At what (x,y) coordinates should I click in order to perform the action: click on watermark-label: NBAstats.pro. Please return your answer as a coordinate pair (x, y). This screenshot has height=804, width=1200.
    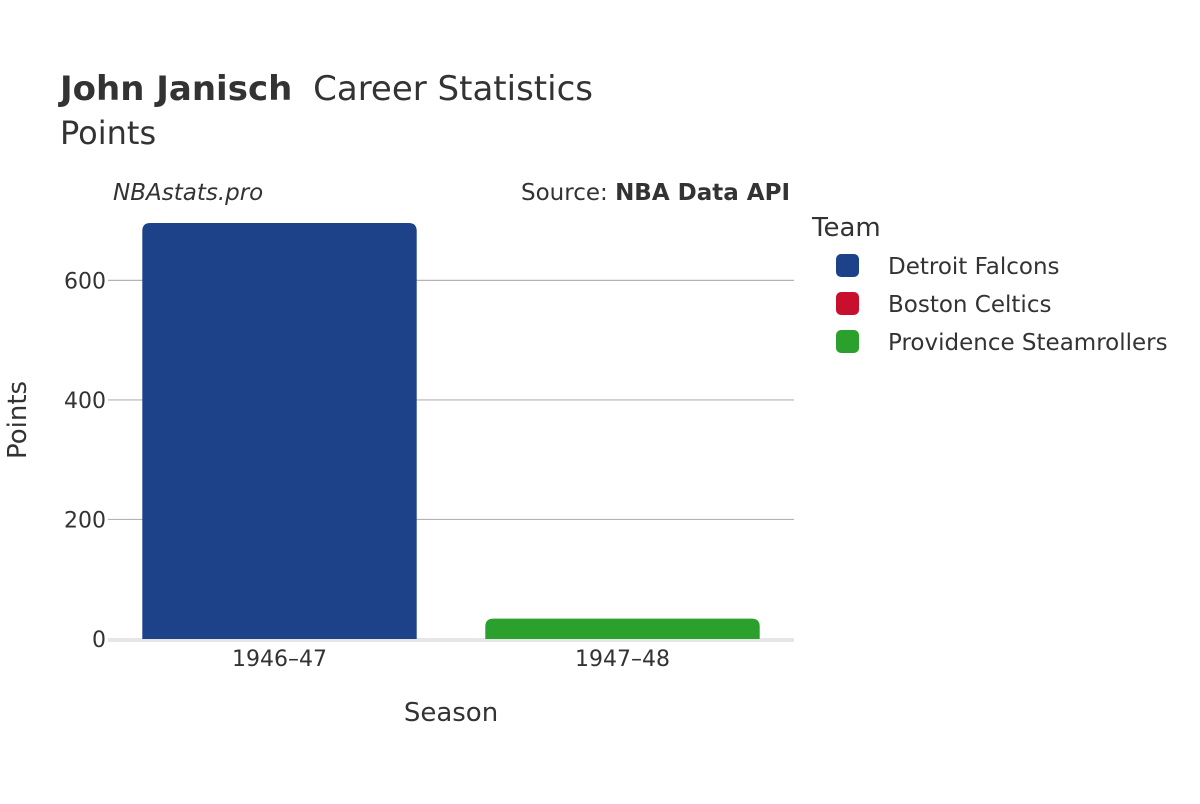
    Looking at the image, I should click on (188, 193).